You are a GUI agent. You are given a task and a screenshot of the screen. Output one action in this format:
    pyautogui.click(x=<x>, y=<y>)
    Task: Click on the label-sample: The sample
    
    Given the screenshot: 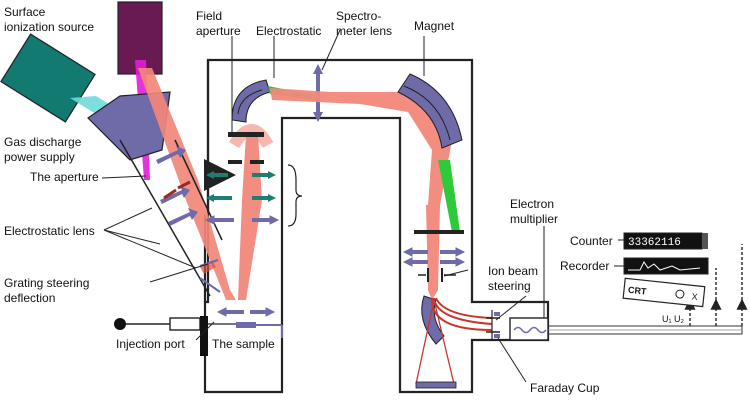 What is the action you would take?
    pyautogui.click(x=243, y=344)
    